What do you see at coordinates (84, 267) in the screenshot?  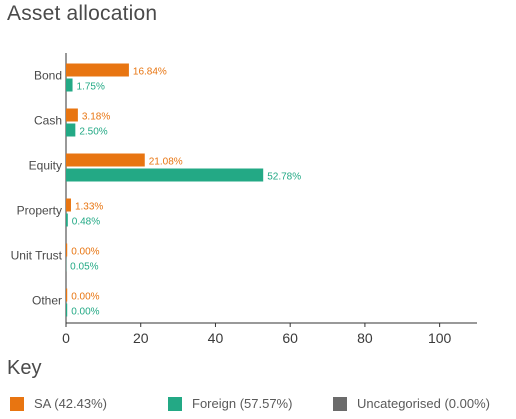 I see `data-label-foreign-unit-trust: 0.05%` at bounding box center [84, 267].